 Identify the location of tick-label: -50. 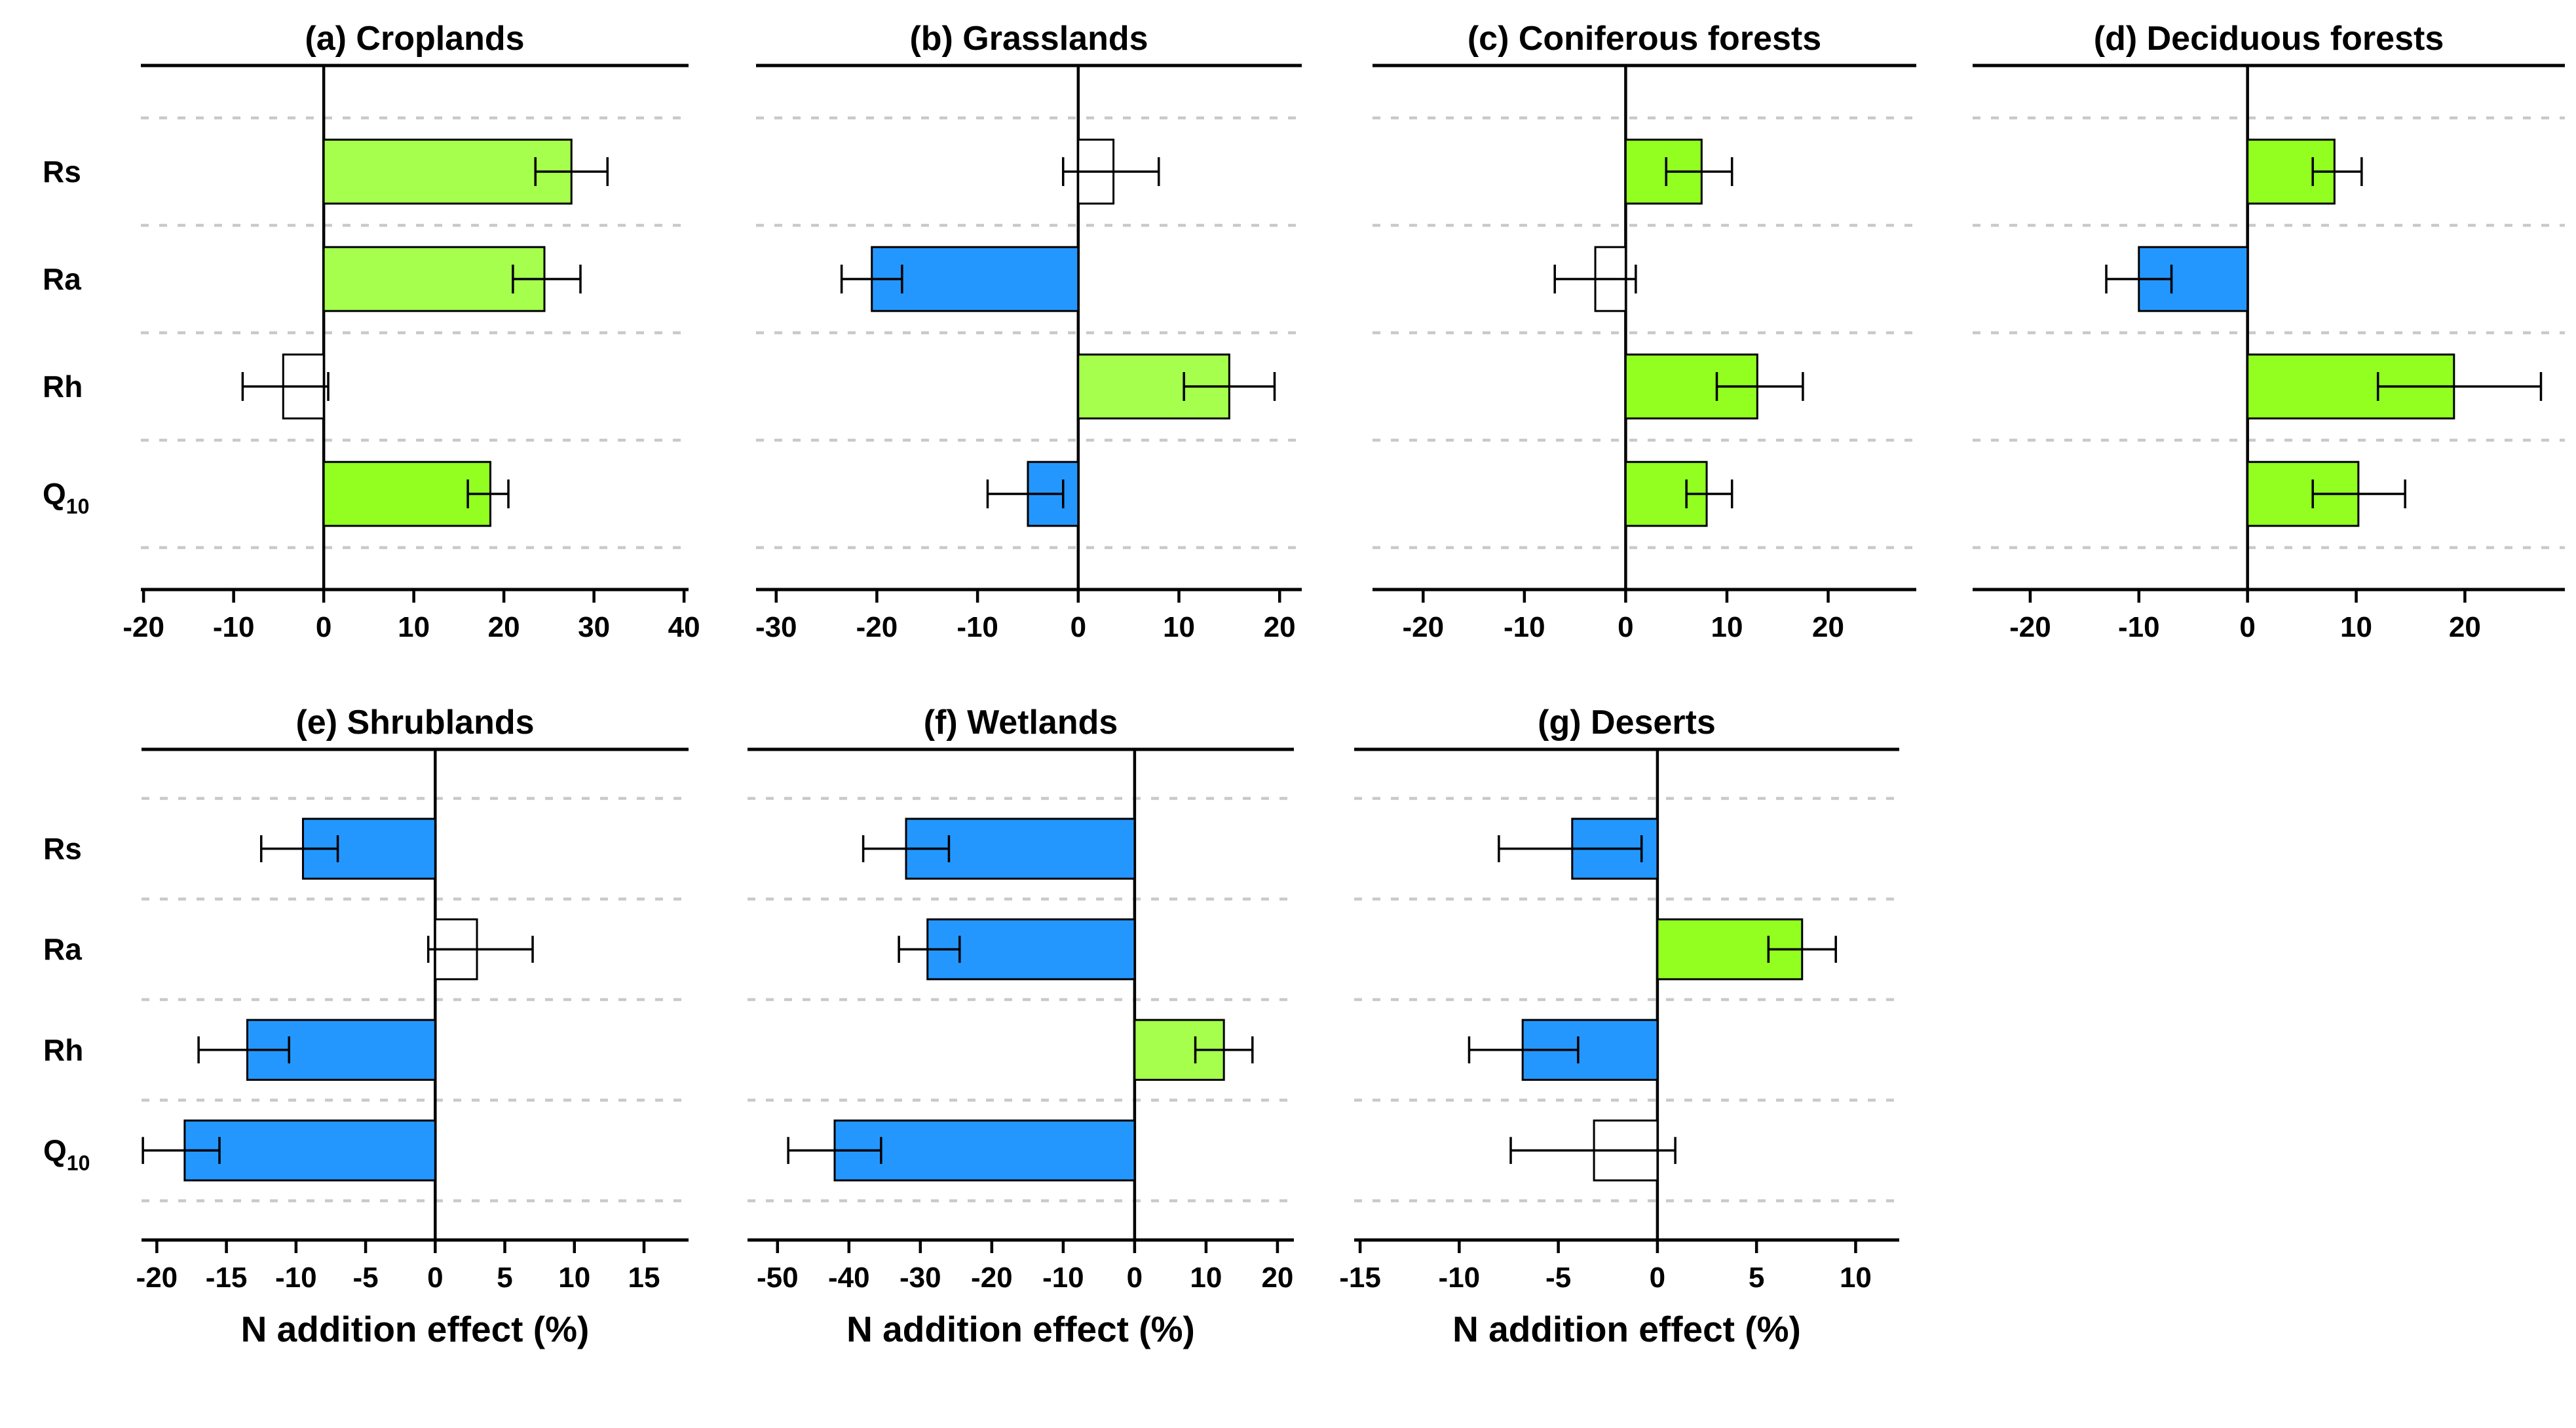
(778, 1278).